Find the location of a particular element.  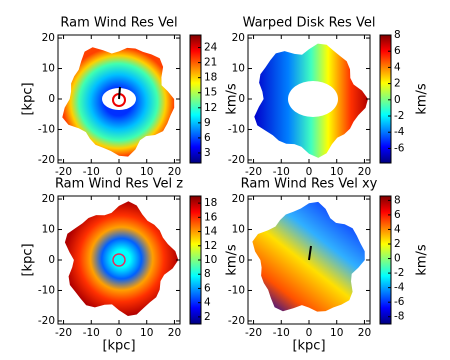

panel-title: Warped Disk Res Vel is located at coordinates (309, 23).